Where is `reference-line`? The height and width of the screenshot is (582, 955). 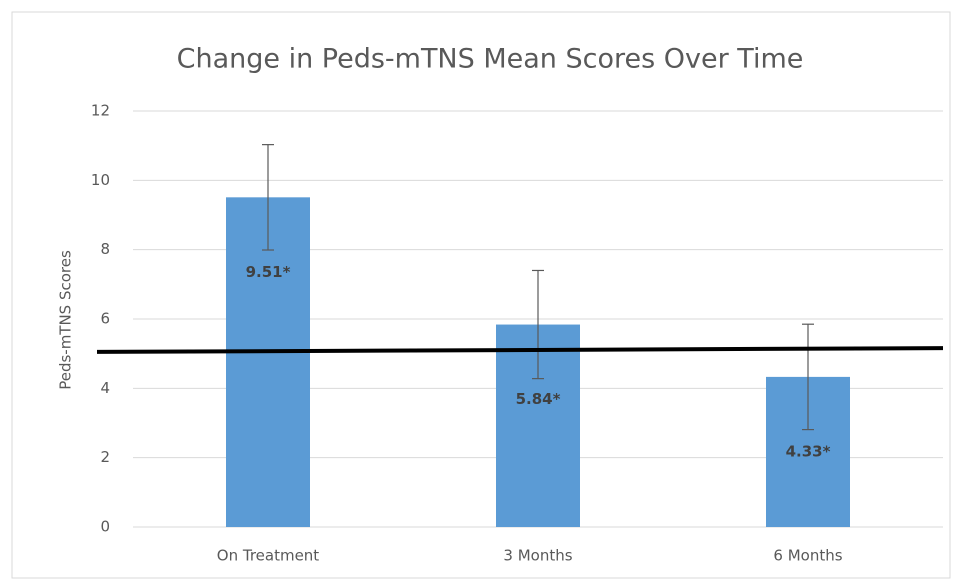 reference-line is located at coordinates (520, 350).